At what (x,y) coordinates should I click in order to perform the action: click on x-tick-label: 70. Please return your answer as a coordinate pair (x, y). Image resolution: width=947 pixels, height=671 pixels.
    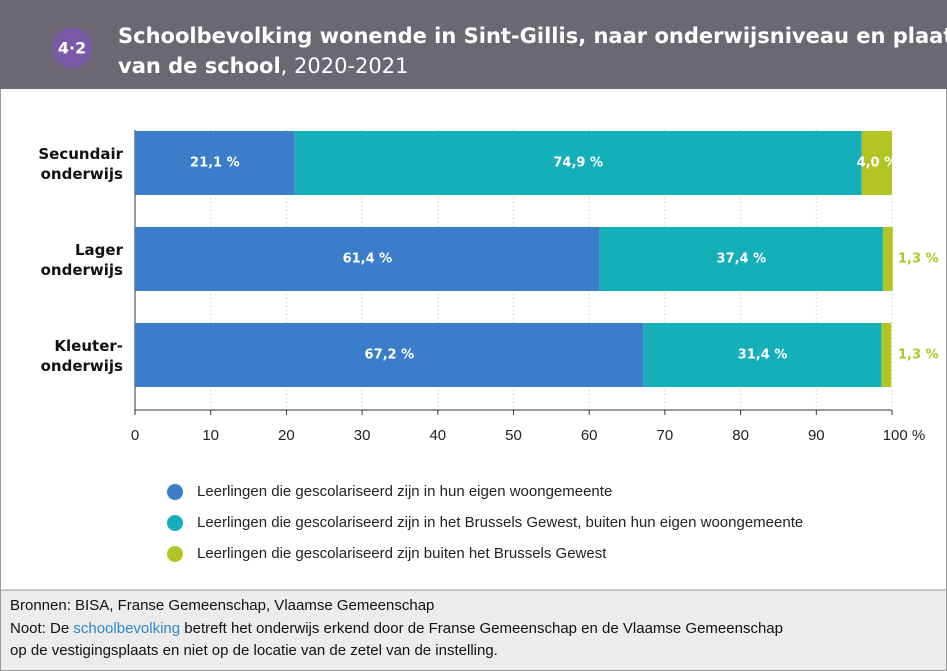
    Looking at the image, I should click on (665, 435).